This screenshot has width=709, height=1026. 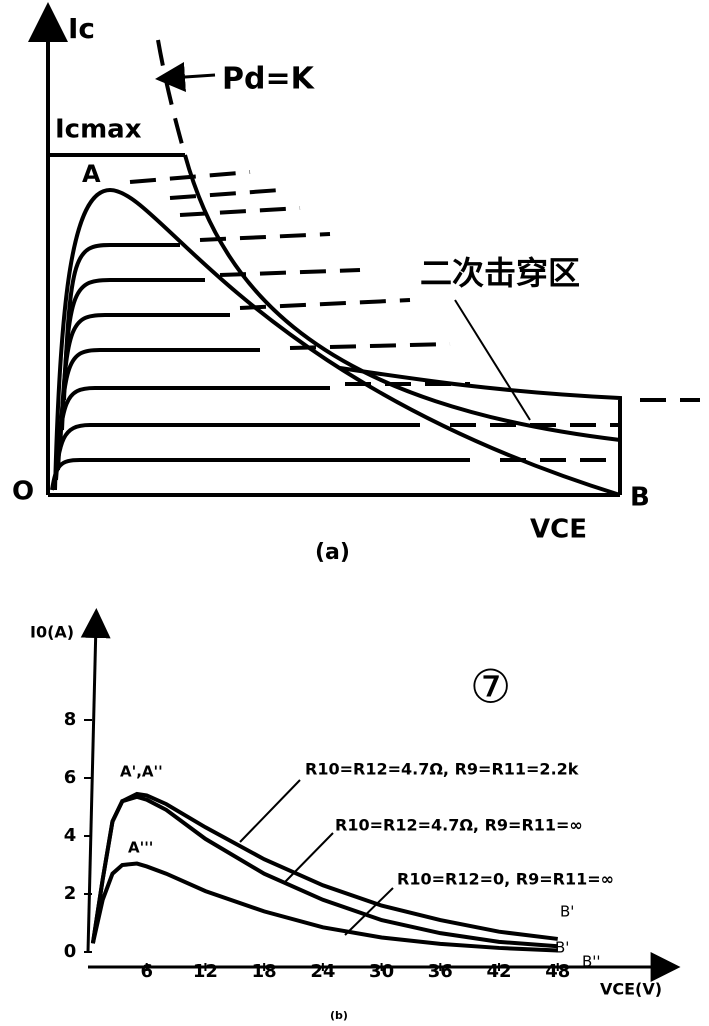 What do you see at coordinates (332, 552) in the screenshot?
I see `caption: (a)` at bounding box center [332, 552].